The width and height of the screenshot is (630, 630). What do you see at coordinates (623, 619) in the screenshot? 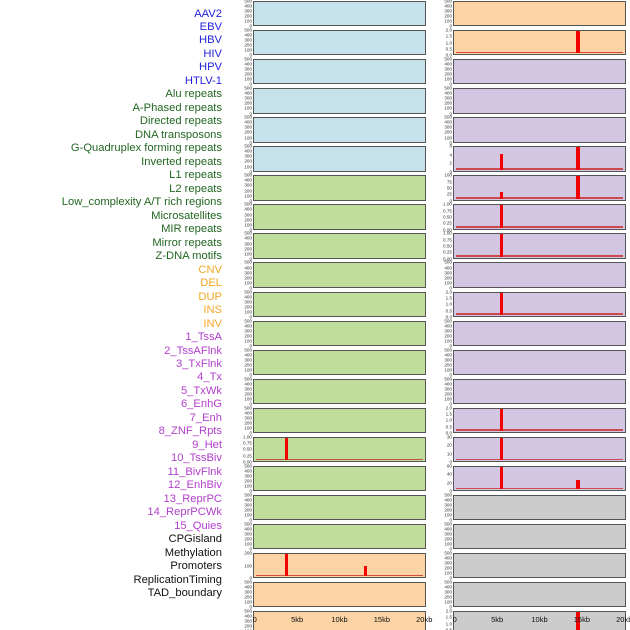
I see `x-tick-label: 20kb` at bounding box center [623, 619].